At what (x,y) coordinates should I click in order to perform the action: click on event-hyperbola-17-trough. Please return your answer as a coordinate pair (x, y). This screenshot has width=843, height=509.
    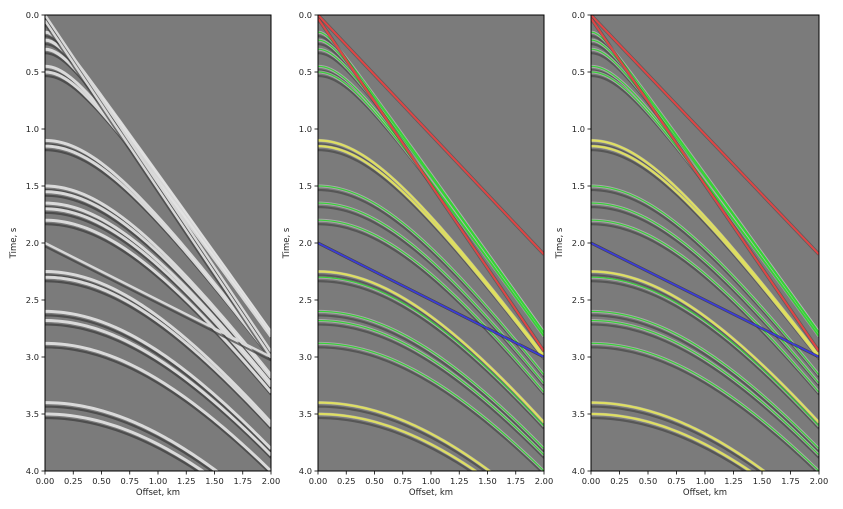
    Looking at the image, I should click on (129, 438).